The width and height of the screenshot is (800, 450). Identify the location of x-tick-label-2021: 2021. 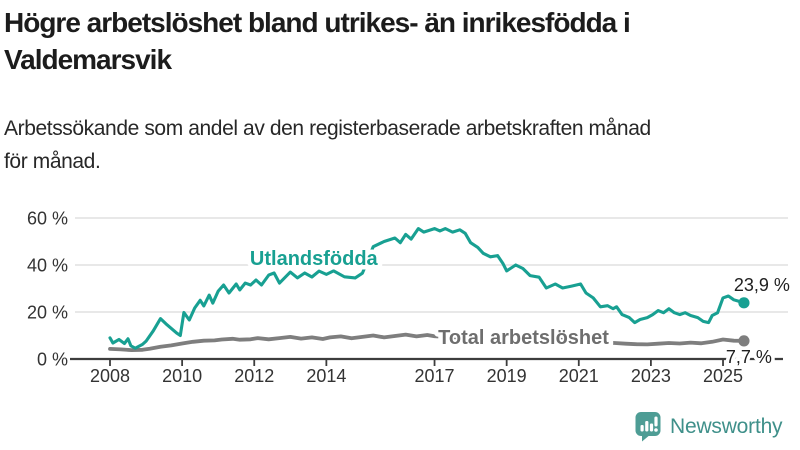
(579, 376).